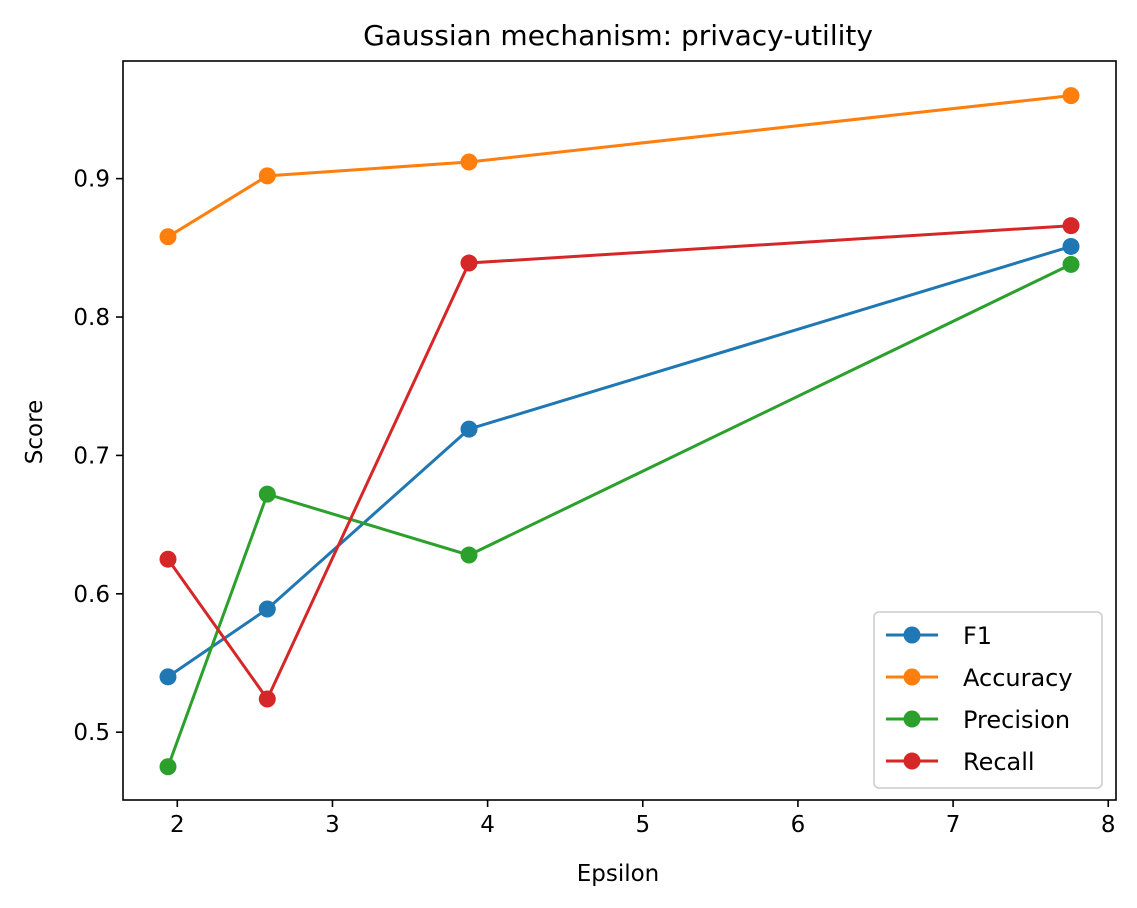  I want to click on legend-swatch-marker-recall, so click(912, 761).